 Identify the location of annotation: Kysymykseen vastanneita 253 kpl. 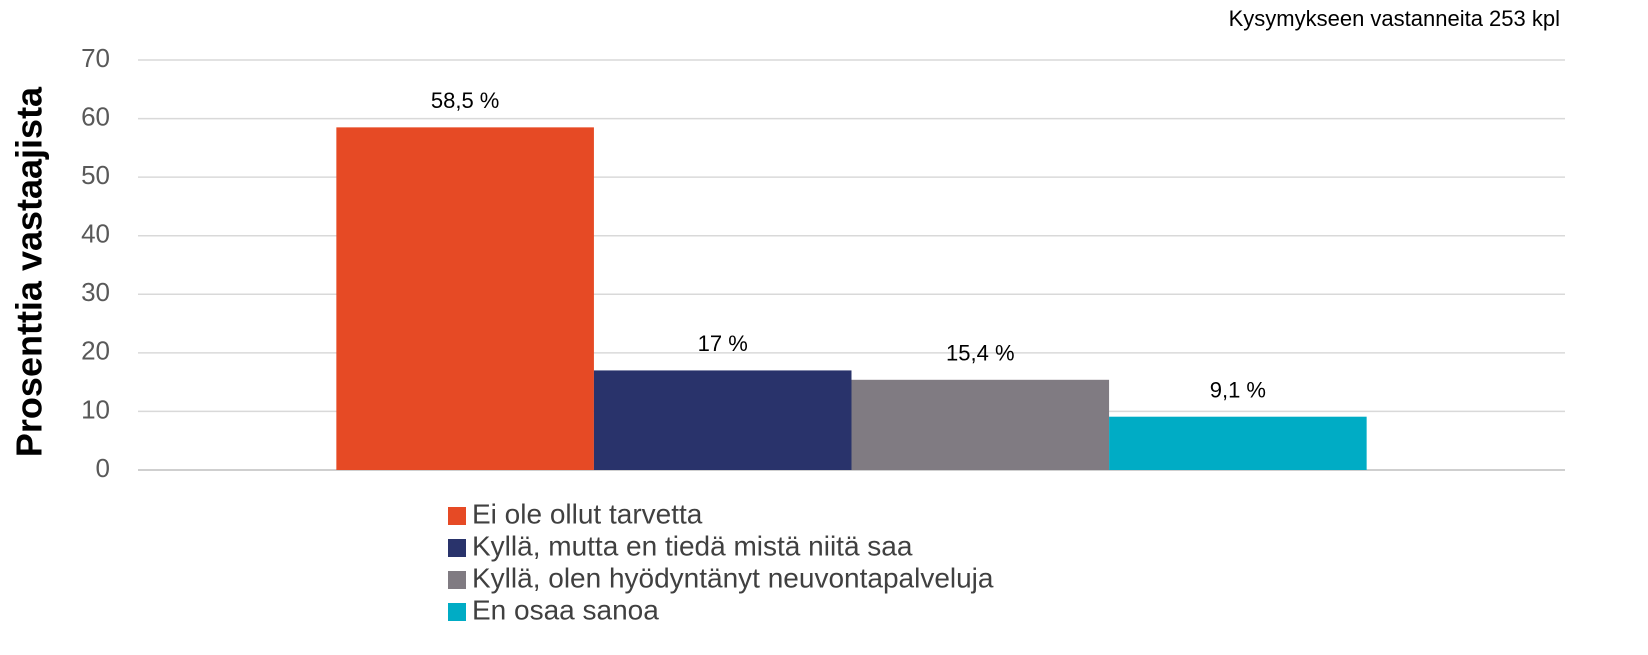
(1394, 18).